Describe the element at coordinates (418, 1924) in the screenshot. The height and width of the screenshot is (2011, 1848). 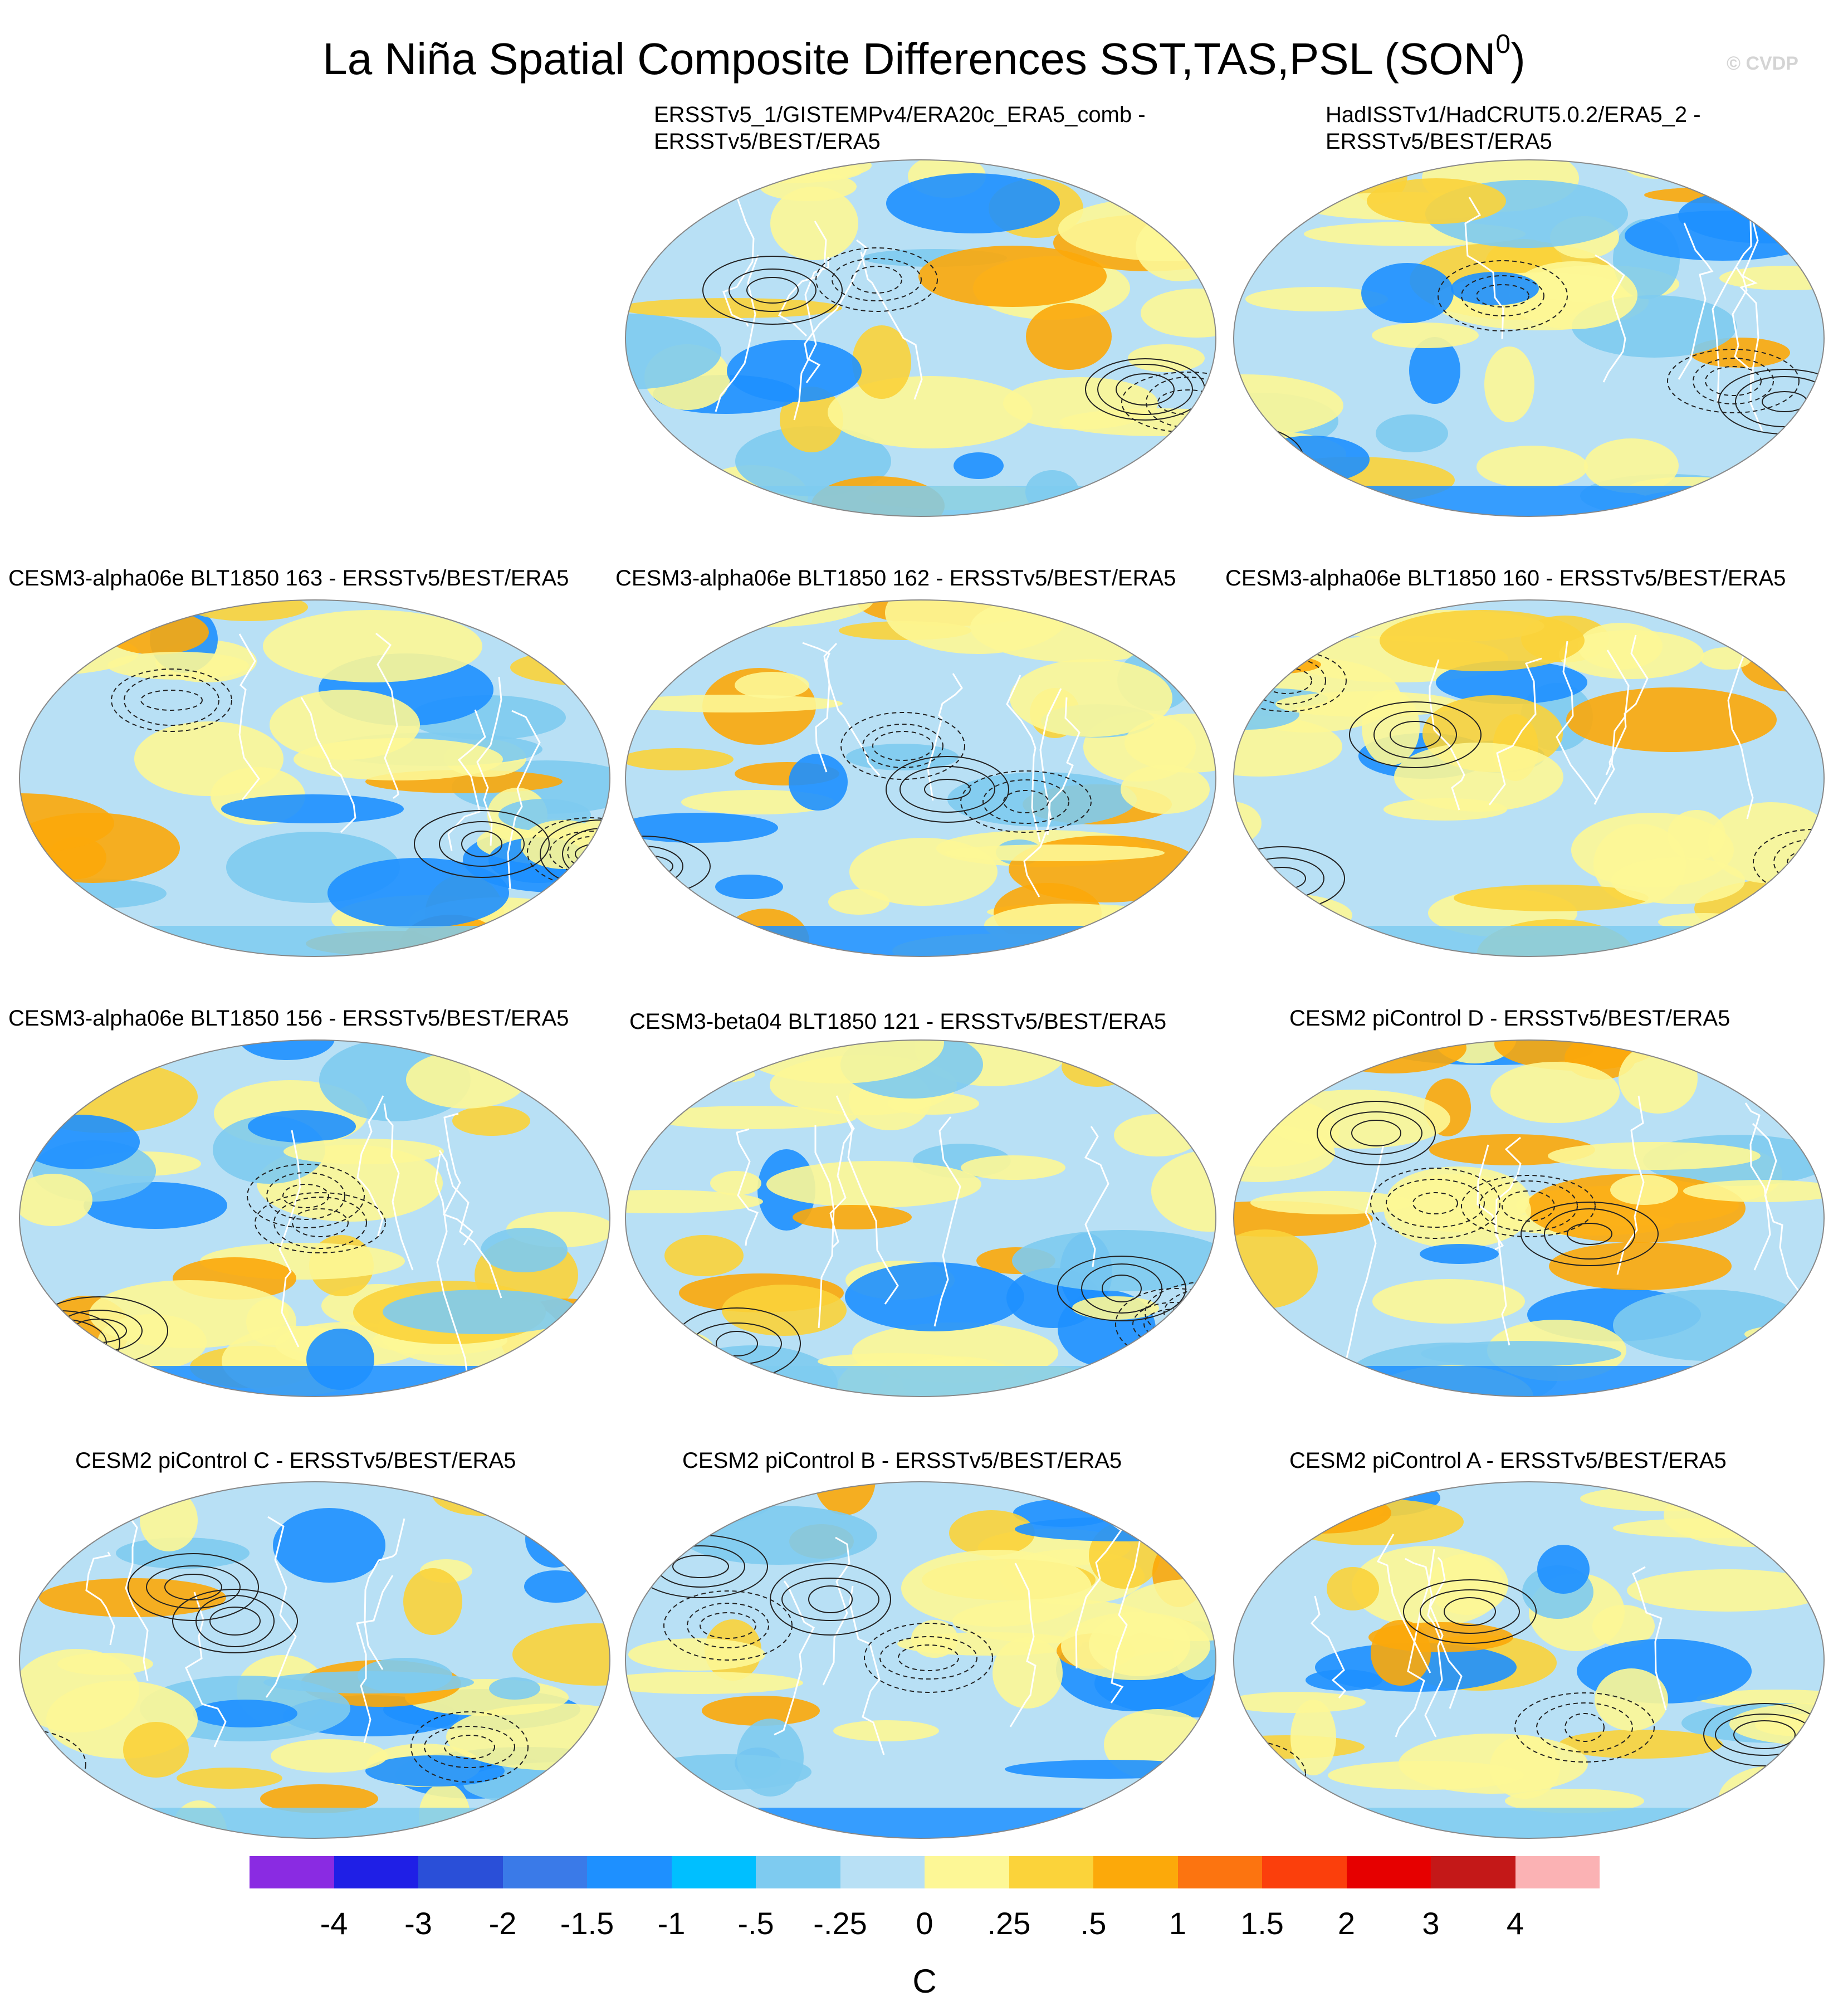
I see `colorbar-tick-label: -3` at that location.